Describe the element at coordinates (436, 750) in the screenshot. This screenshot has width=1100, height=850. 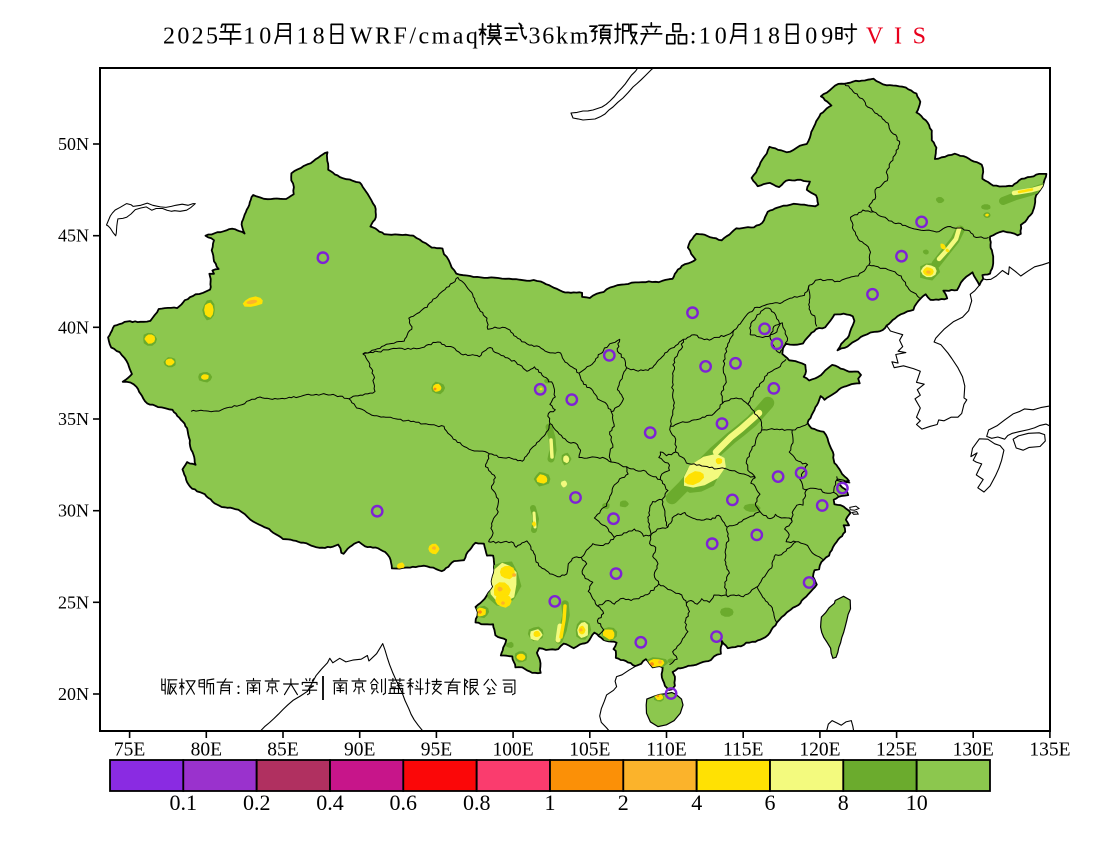
I see `svg-text: 95E` at that location.